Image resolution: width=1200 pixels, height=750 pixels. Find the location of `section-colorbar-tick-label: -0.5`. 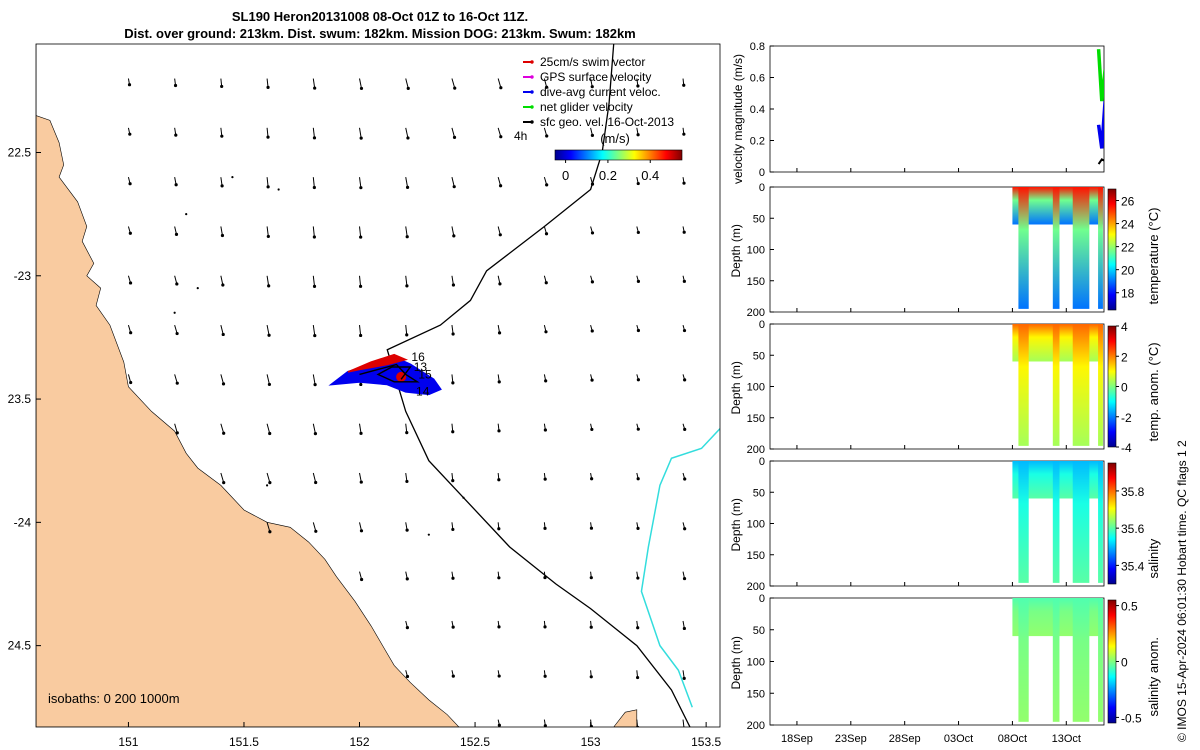

section-colorbar-tick-label: -0.5 is located at coordinates (1131, 718).